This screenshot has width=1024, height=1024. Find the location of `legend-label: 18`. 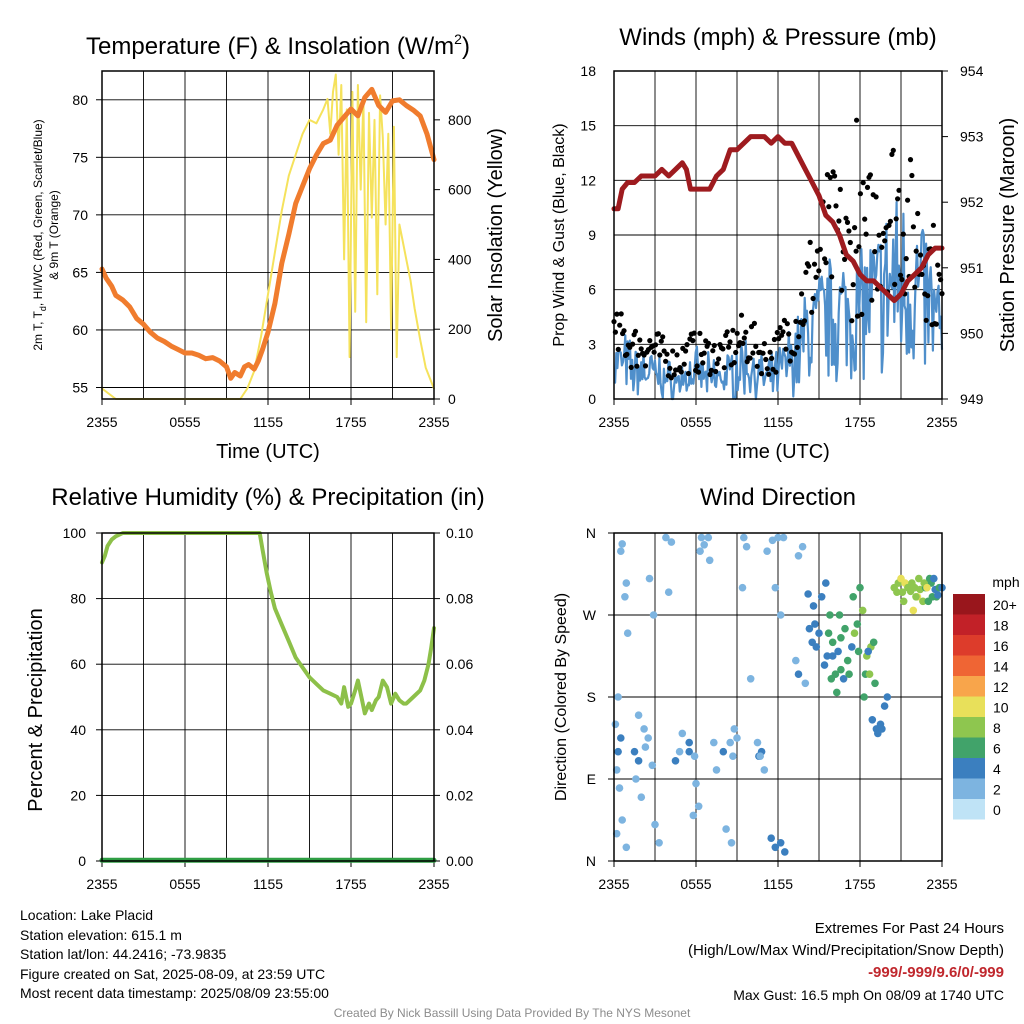

legend-label: 18 is located at coordinates (1001, 626).